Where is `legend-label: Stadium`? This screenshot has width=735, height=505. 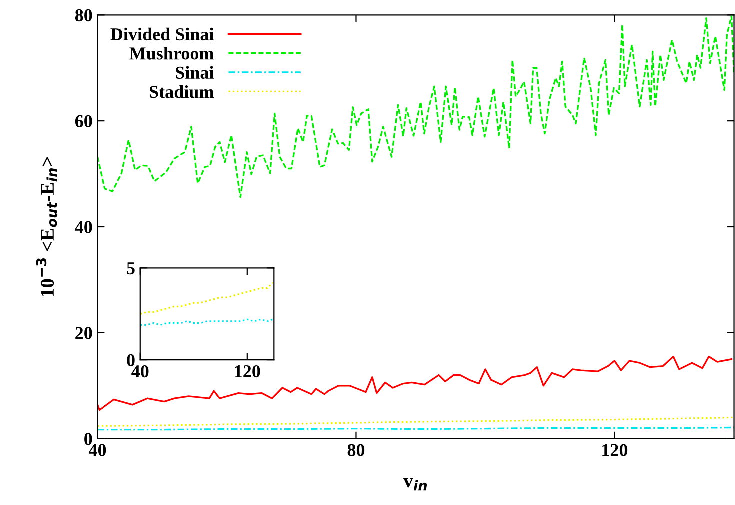
legend-label: Stadium is located at coordinates (182, 91).